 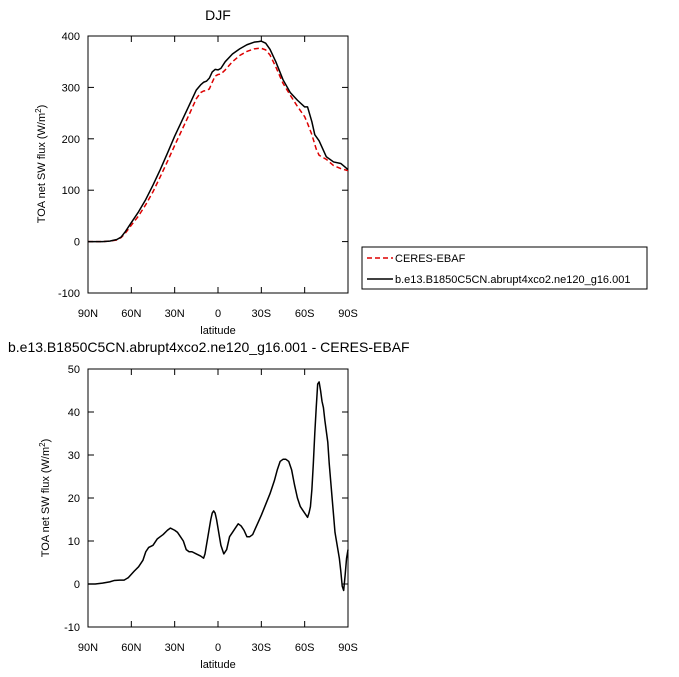 What do you see at coordinates (348, 648) in the screenshot?
I see `bottom-x-tick-label: 90S` at bounding box center [348, 648].